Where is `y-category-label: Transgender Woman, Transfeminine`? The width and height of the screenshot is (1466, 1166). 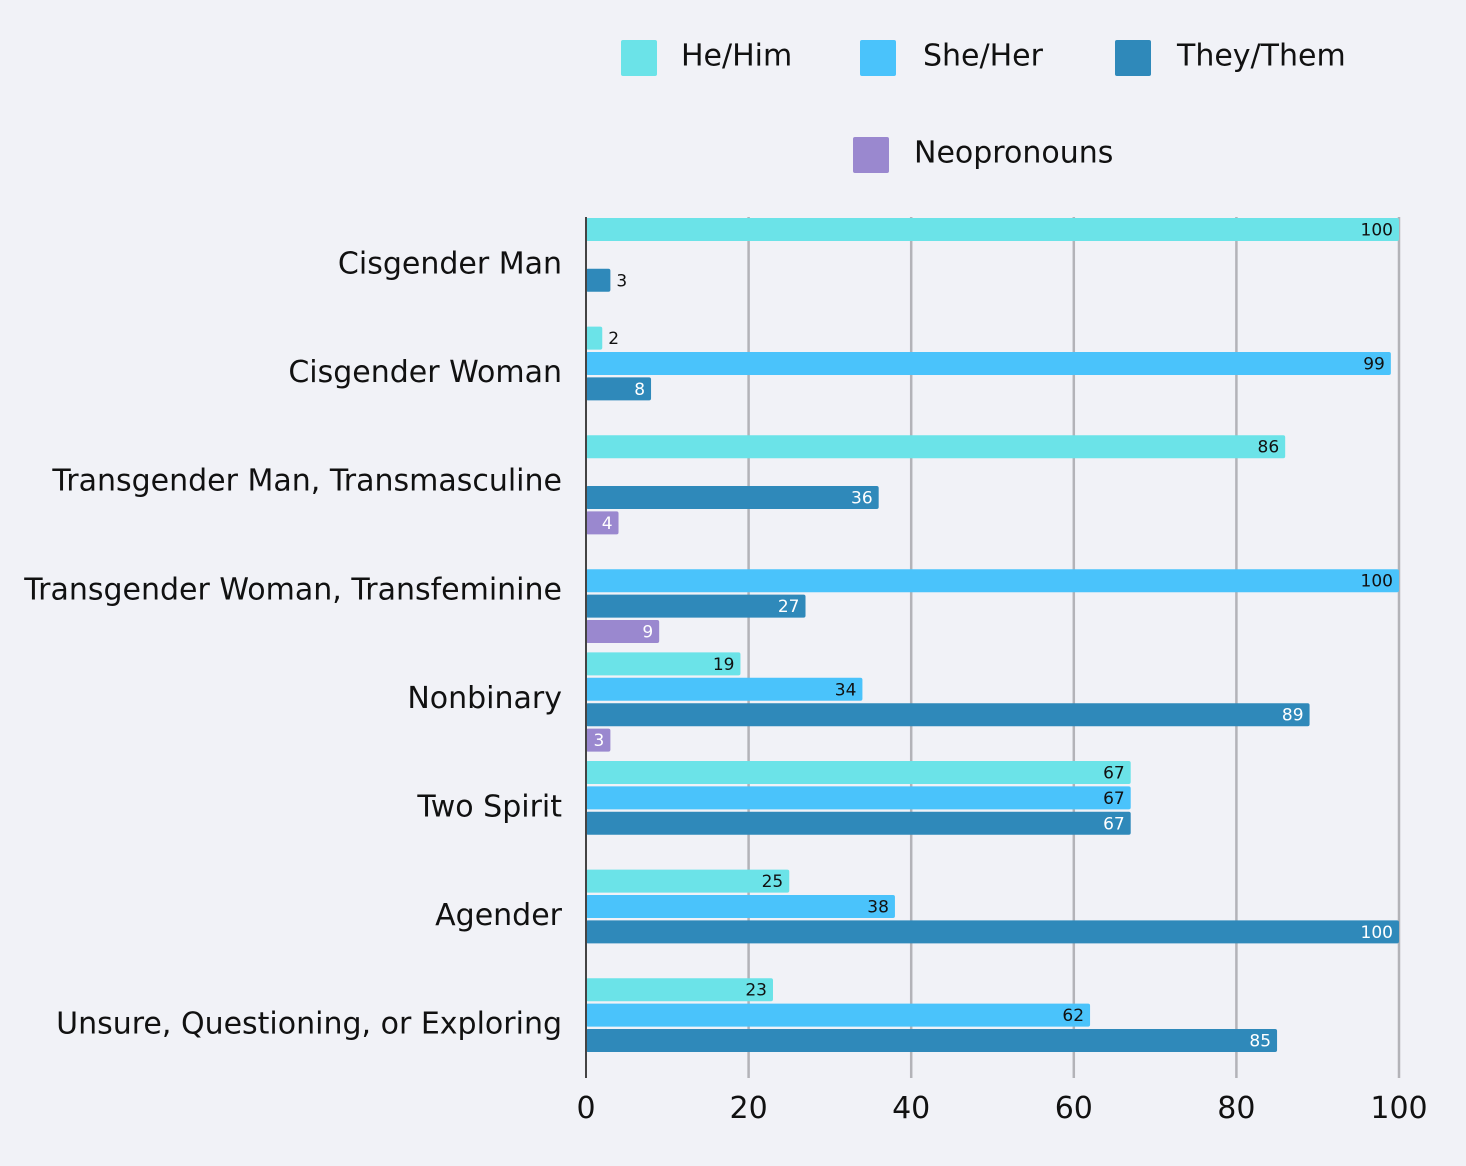
y-category-label: Transgender Woman, Transfeminine is located at coordinates (292, 589).